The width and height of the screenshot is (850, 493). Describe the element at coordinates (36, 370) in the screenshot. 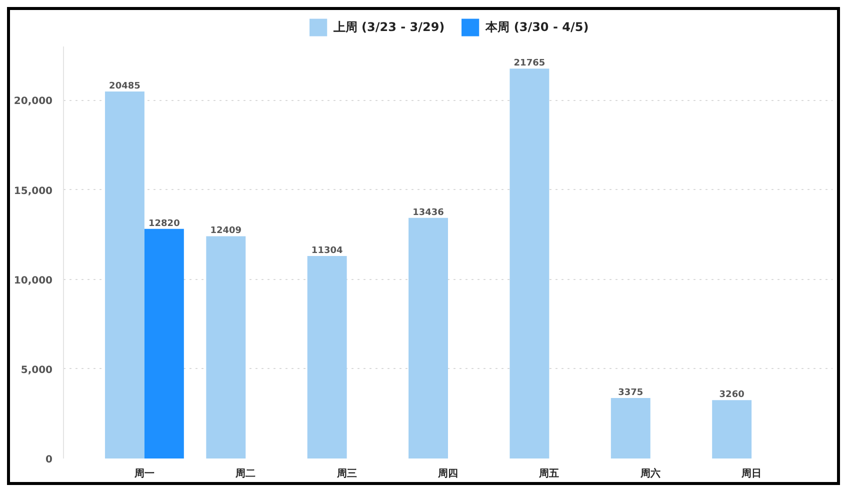

I see `y-tick-label: 5,000` at that location.